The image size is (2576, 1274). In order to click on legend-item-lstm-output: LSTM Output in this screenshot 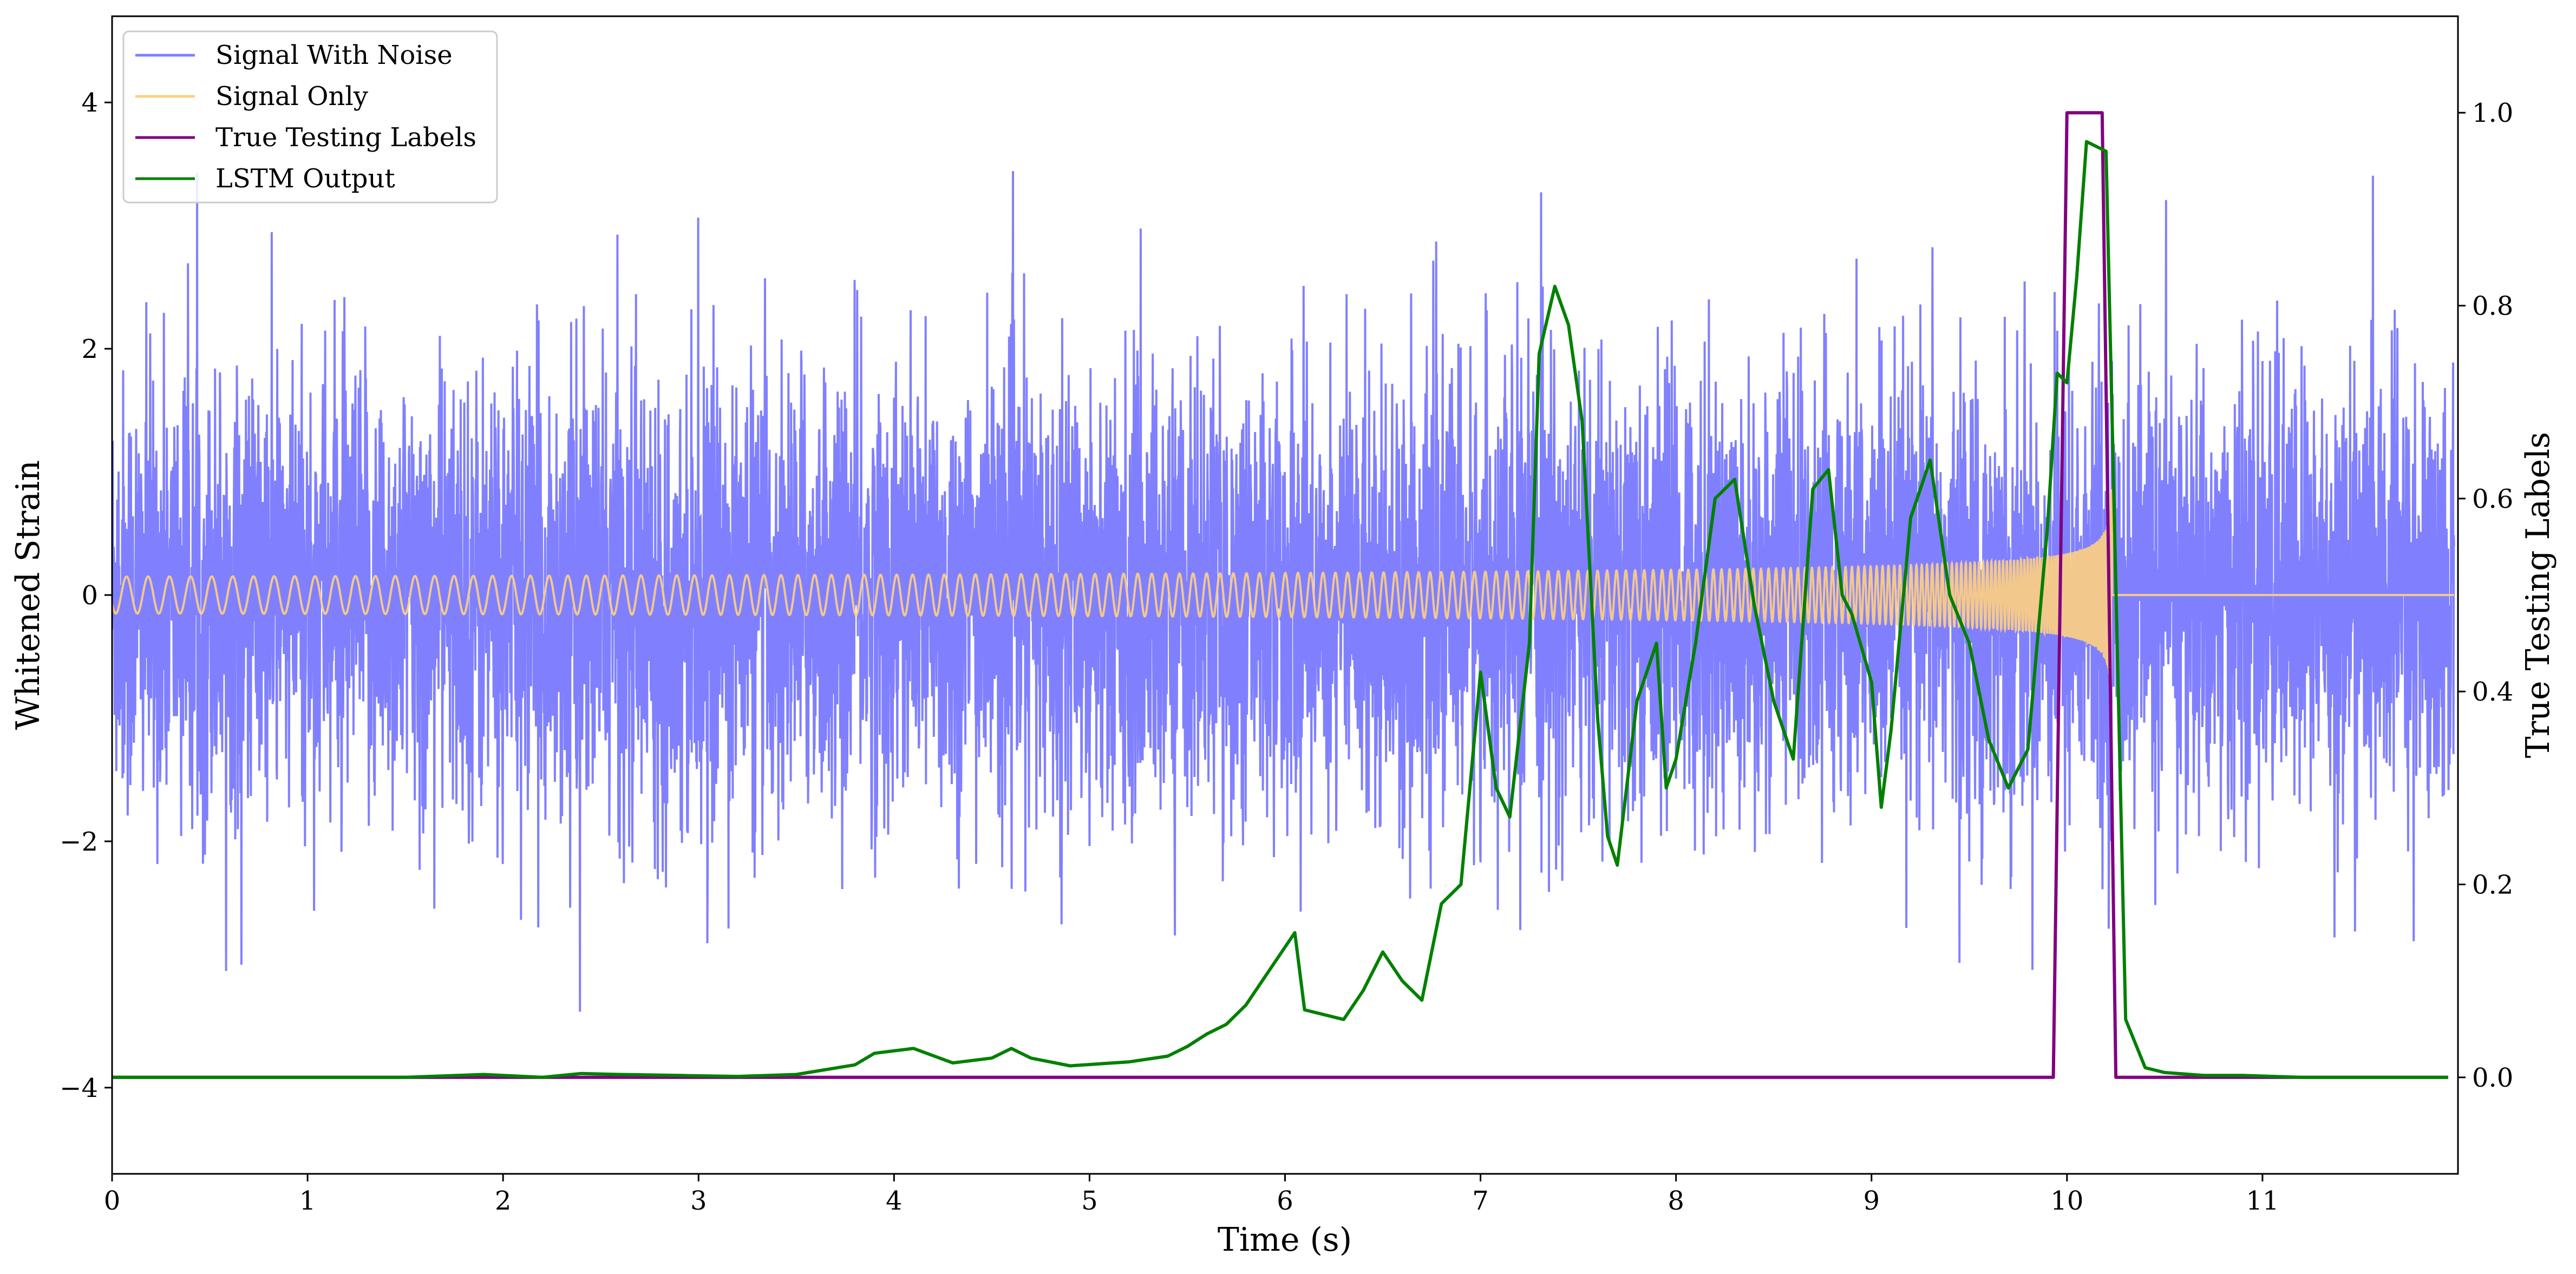, I will do `click(265, 179)`.